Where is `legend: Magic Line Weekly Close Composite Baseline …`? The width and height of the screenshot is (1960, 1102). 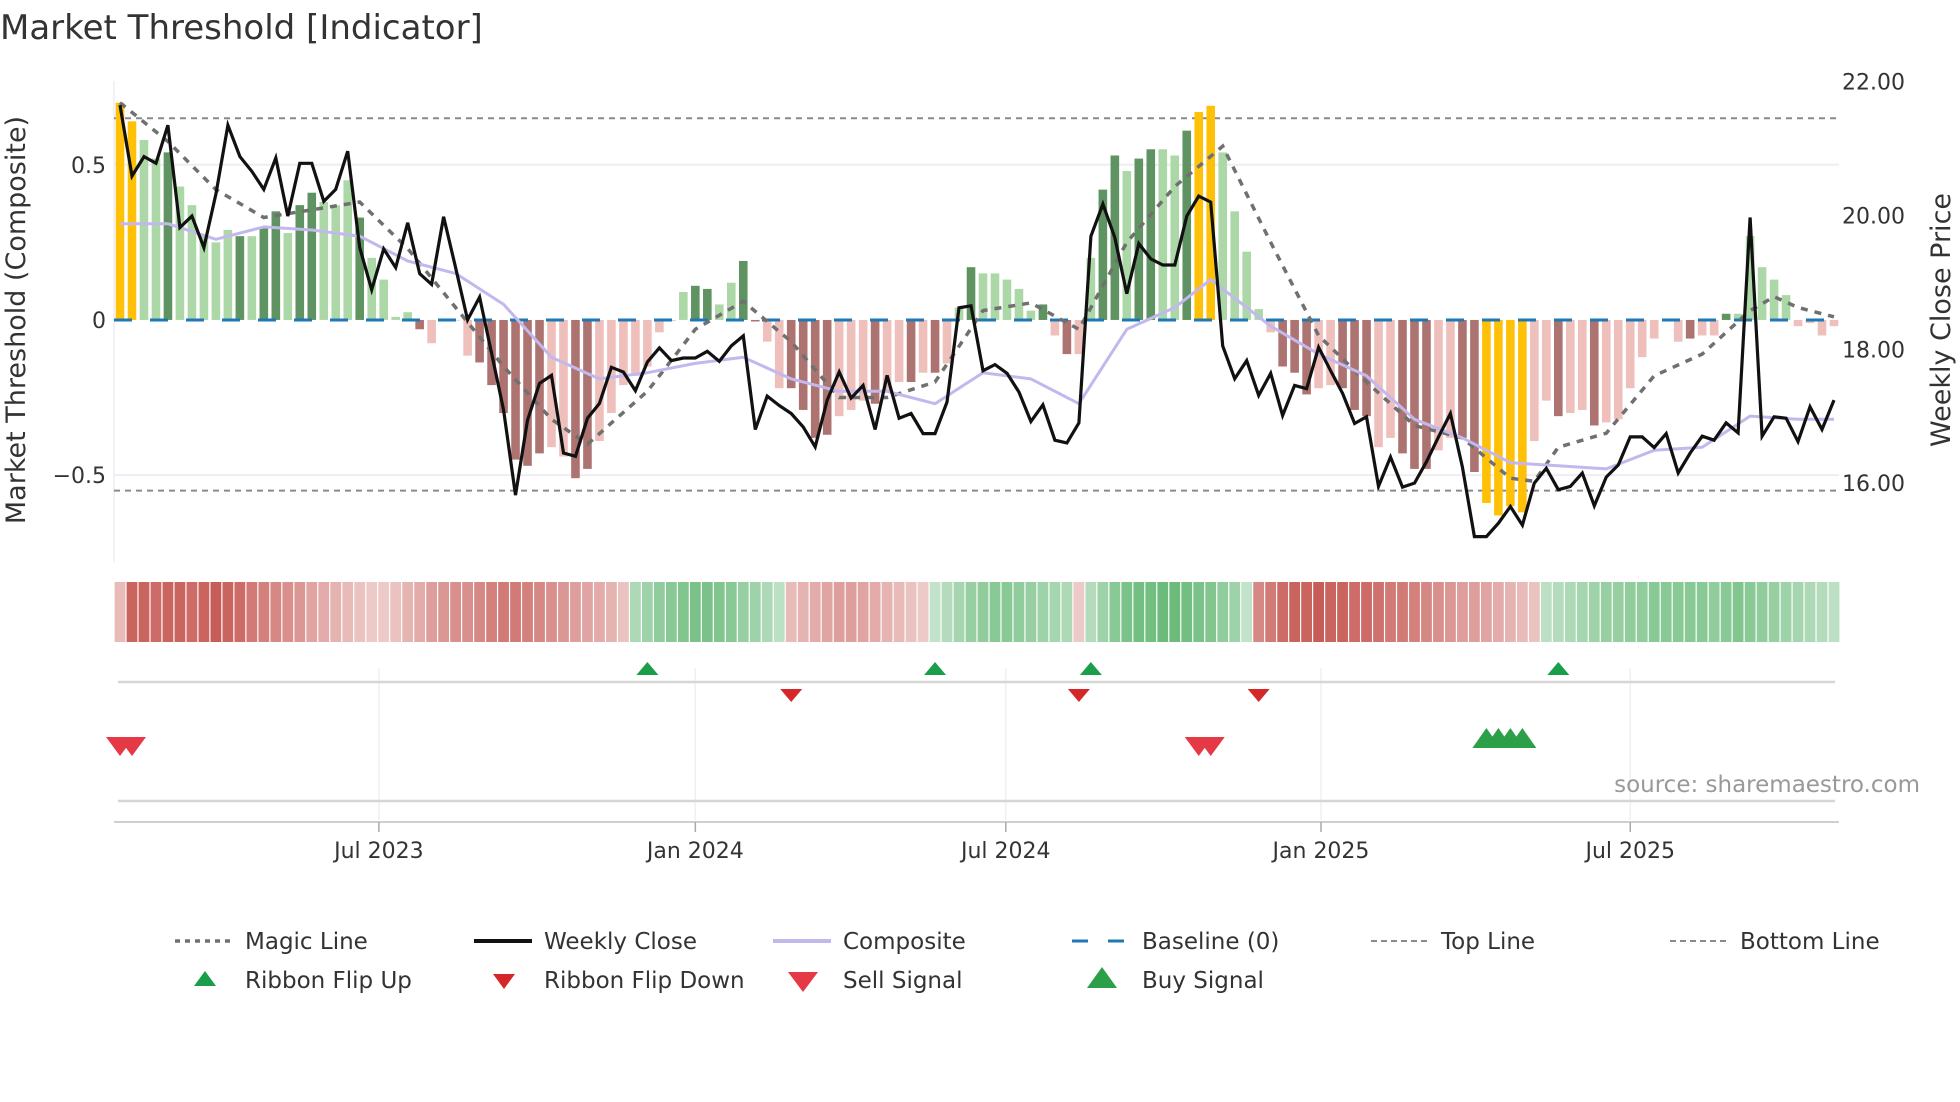 legend: Magic Line Weekly Close Composite Baseline … is located at coordinates (1027, 961).